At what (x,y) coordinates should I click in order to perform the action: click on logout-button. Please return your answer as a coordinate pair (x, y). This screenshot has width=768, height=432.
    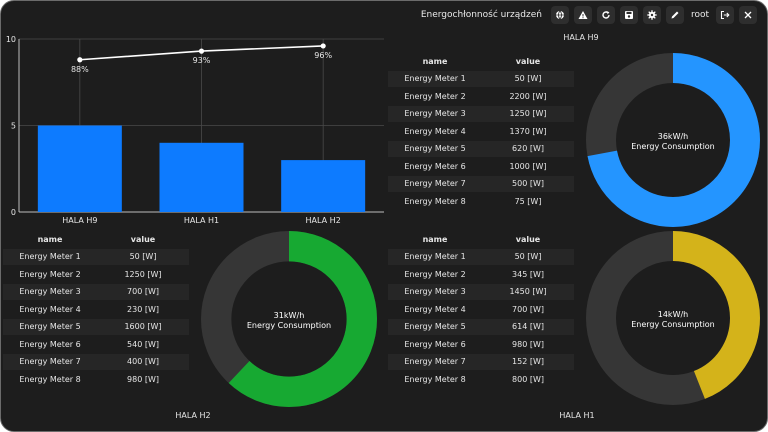
    Looking at the image, I should click on (725, 15).